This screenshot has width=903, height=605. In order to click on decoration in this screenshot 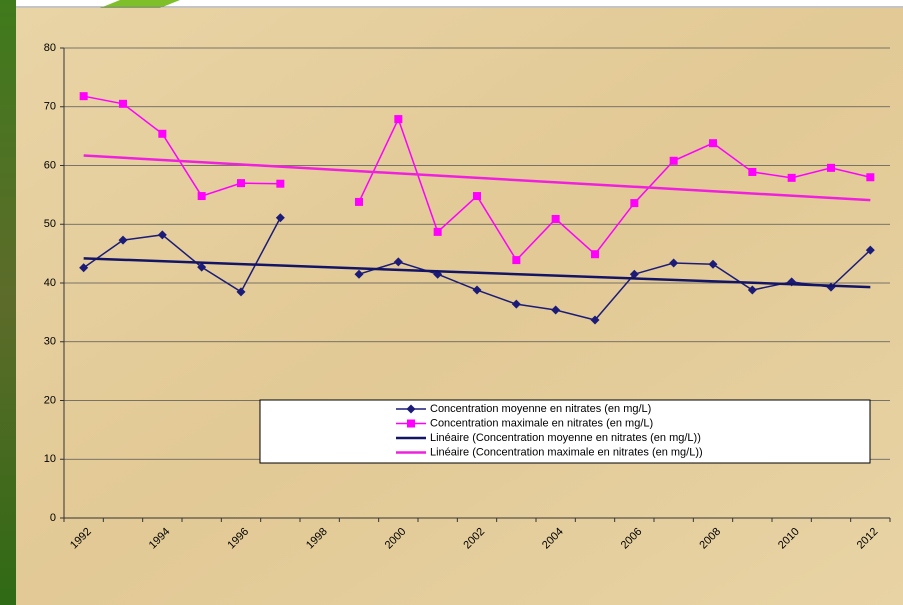, I will do `click(140, 4)`.